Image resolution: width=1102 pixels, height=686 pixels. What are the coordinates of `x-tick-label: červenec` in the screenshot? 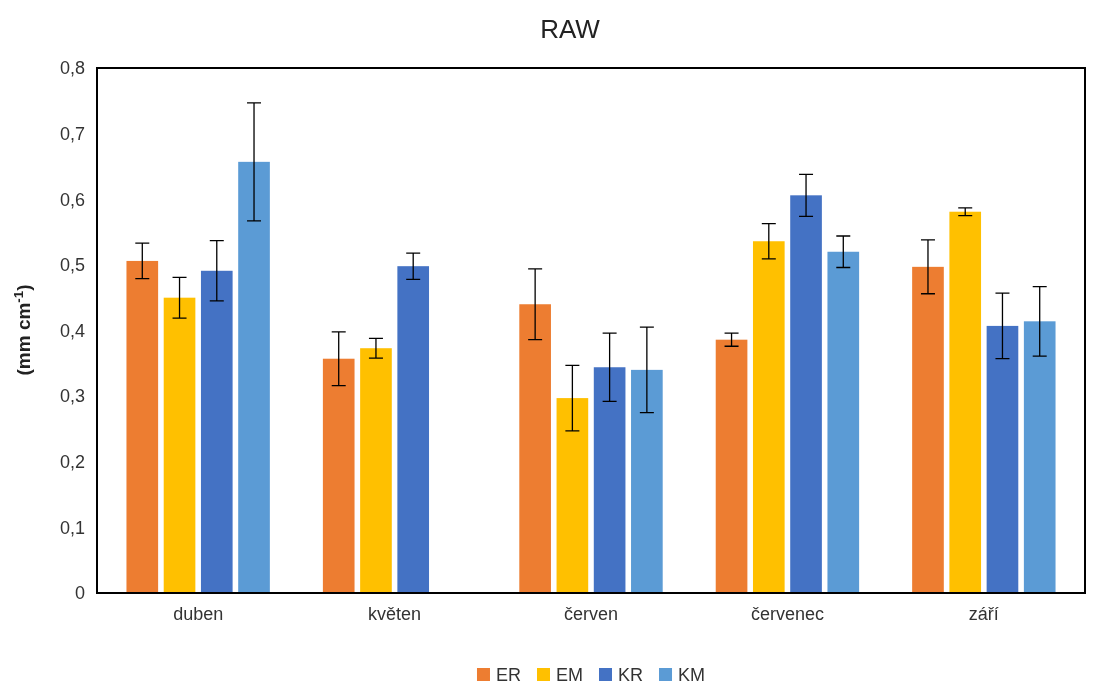 It's located at (787, 613).